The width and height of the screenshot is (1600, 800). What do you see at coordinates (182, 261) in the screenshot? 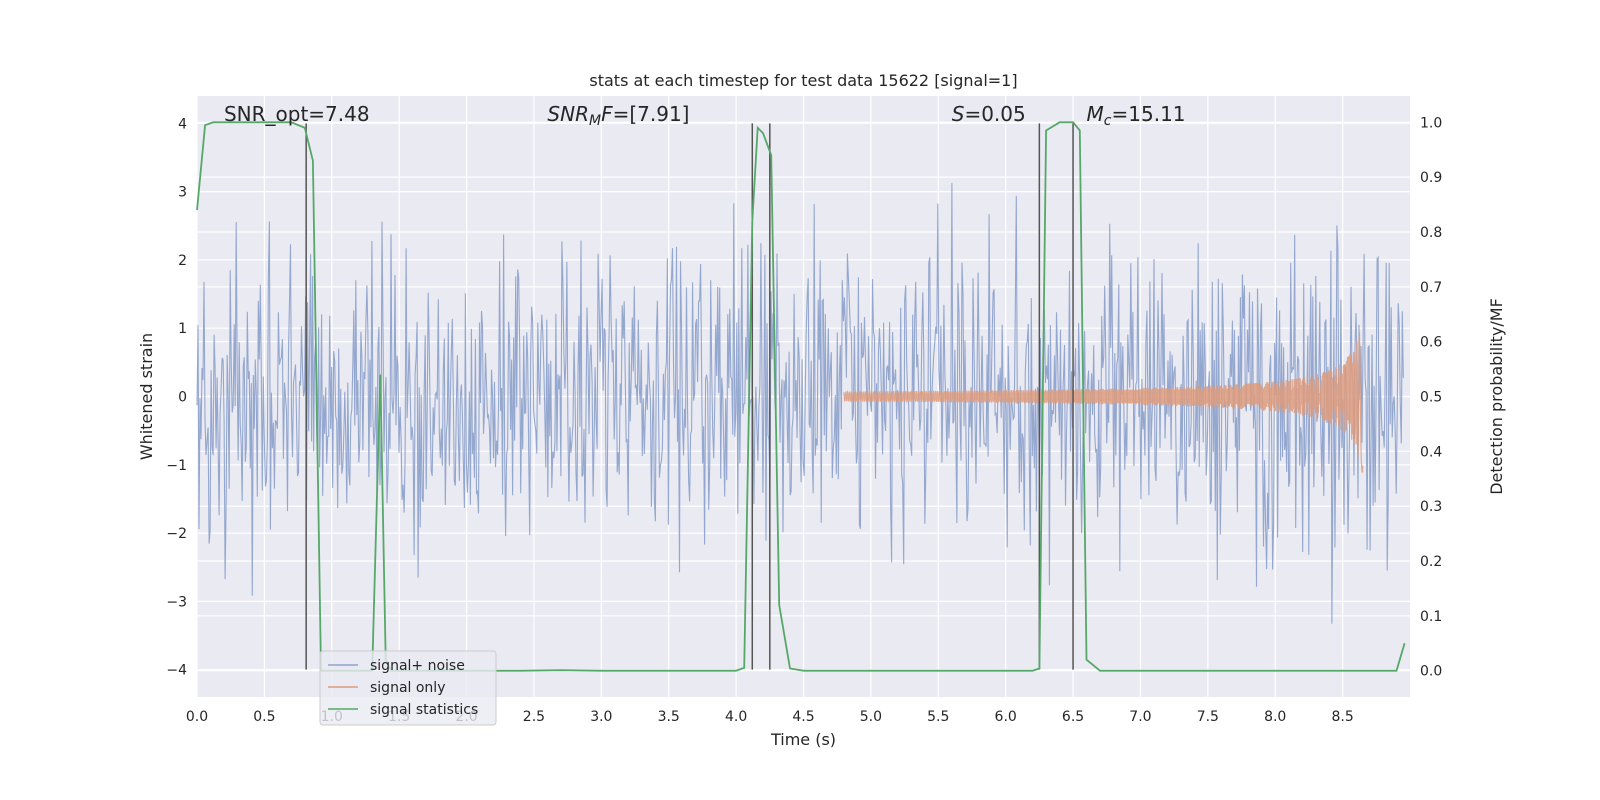
I see `y-tick-label: 2` at bounding box center [182, 261].